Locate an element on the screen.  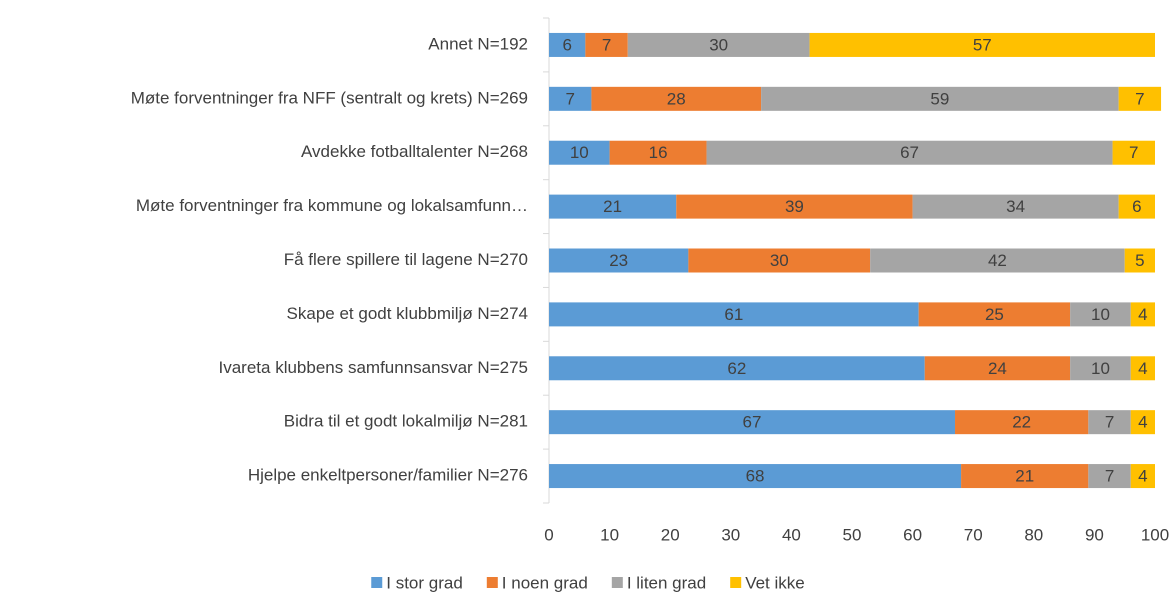
data-label: 5 is located at coordinates (1139, 260).